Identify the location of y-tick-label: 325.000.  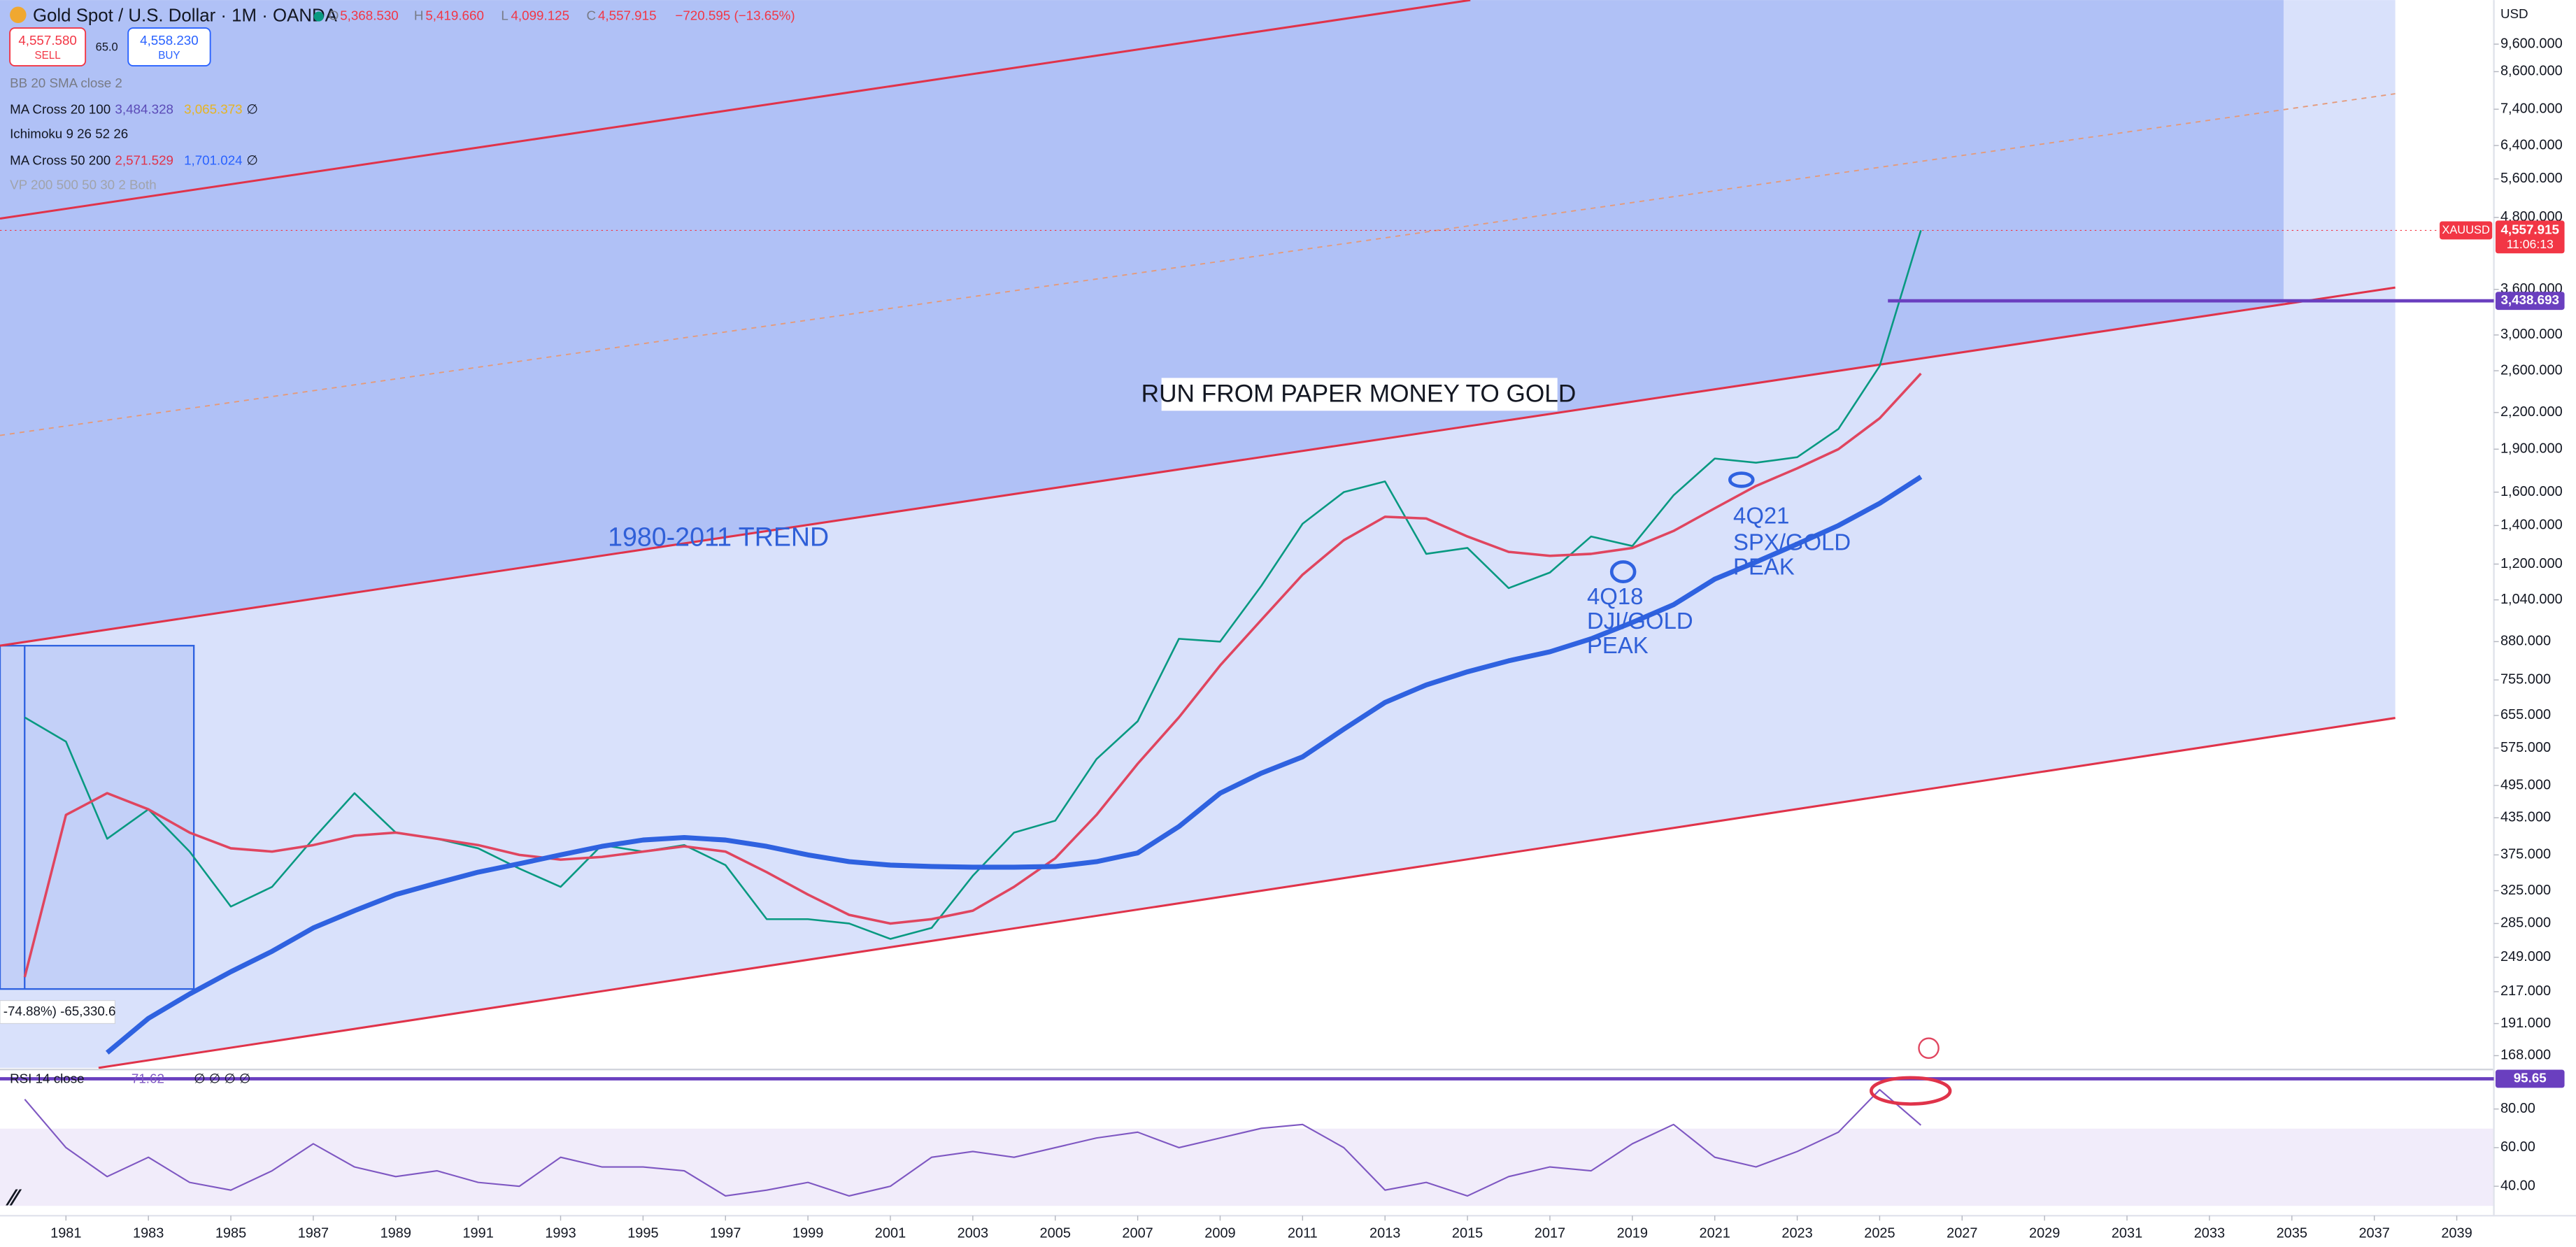
(2525, 890).